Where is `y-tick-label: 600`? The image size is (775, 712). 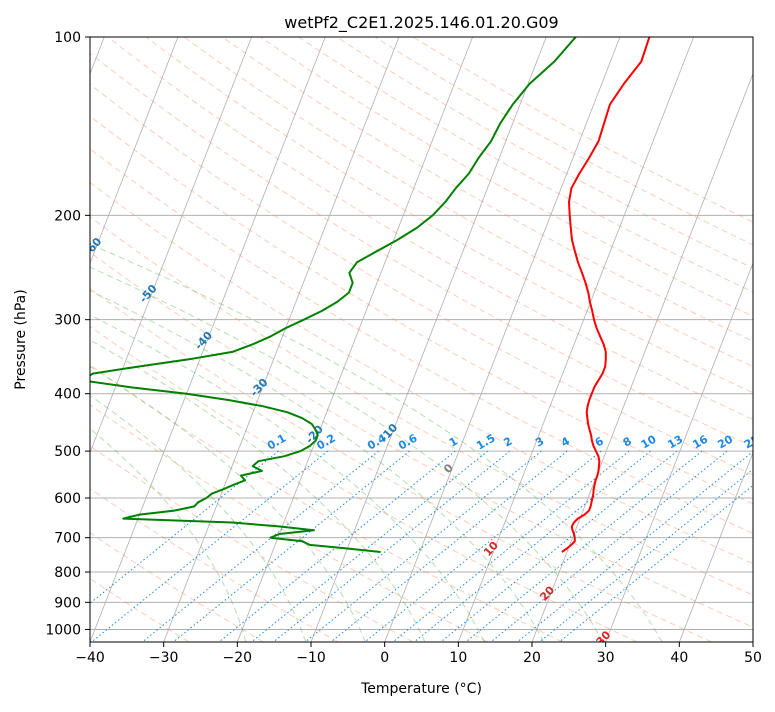 y-tick-label: 600 is located at coordinates (67, 499).